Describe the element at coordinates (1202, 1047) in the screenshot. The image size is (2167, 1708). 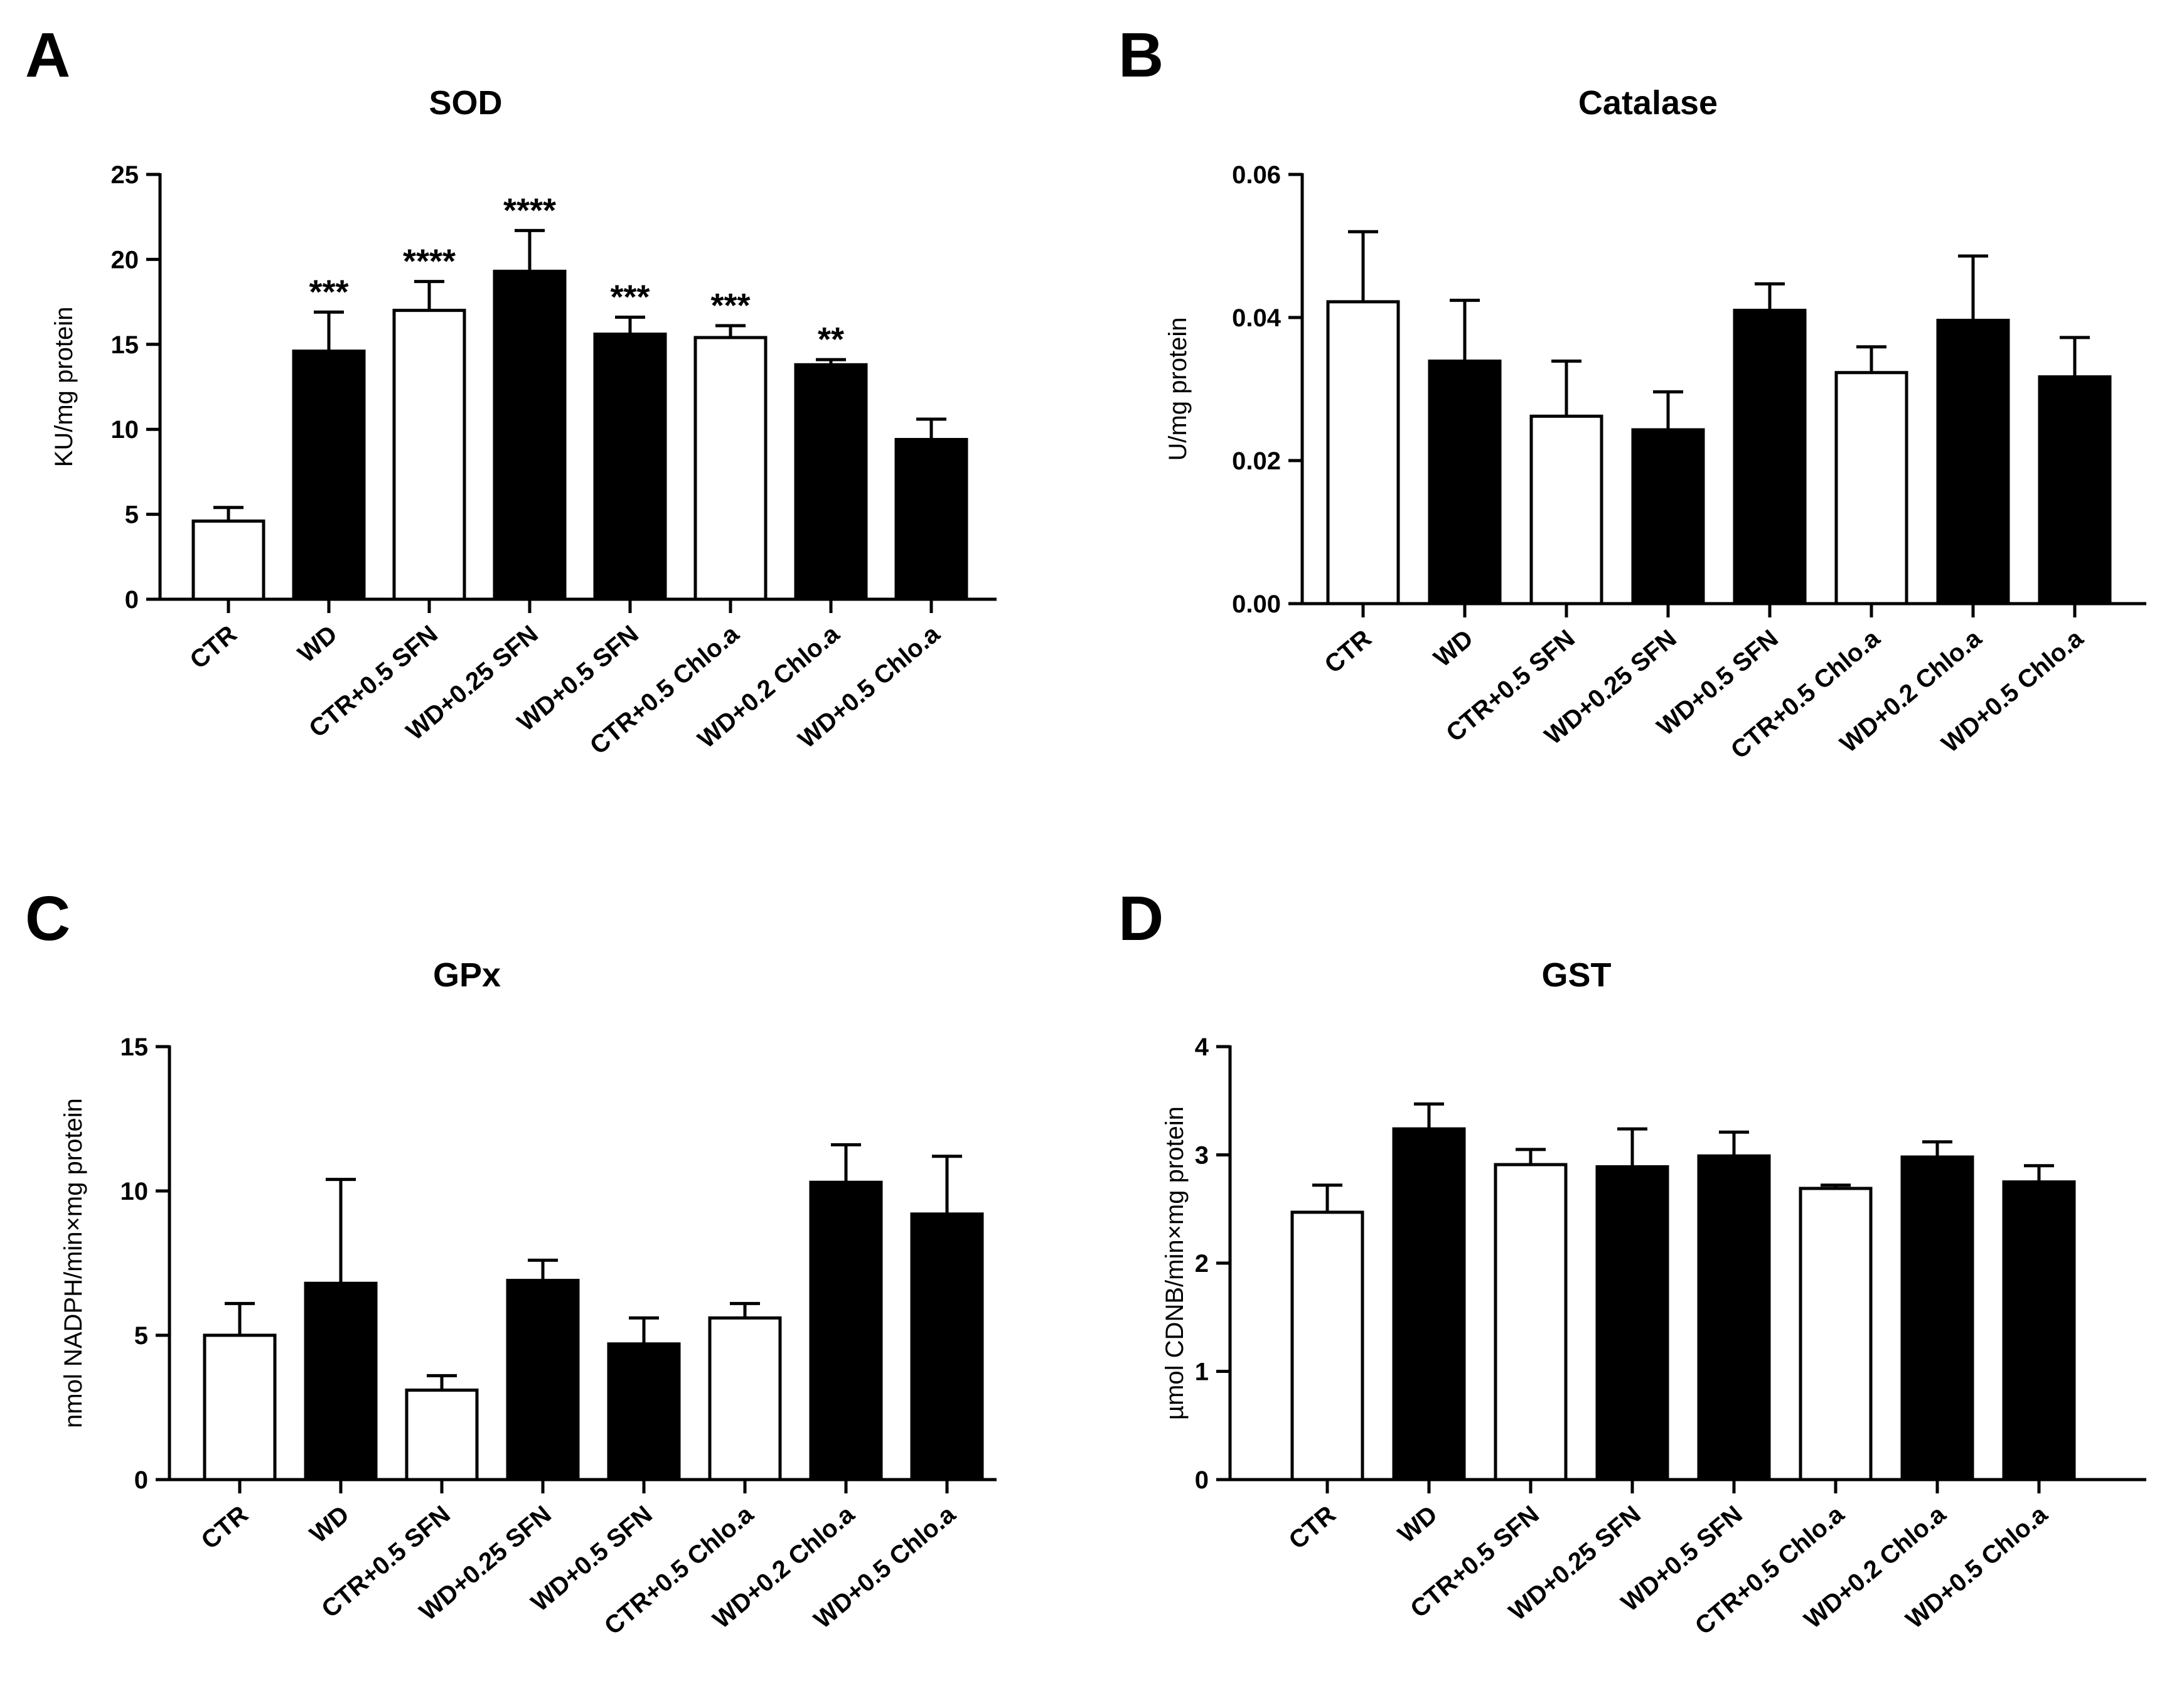
I see `y-tick-label: 4` at that location.